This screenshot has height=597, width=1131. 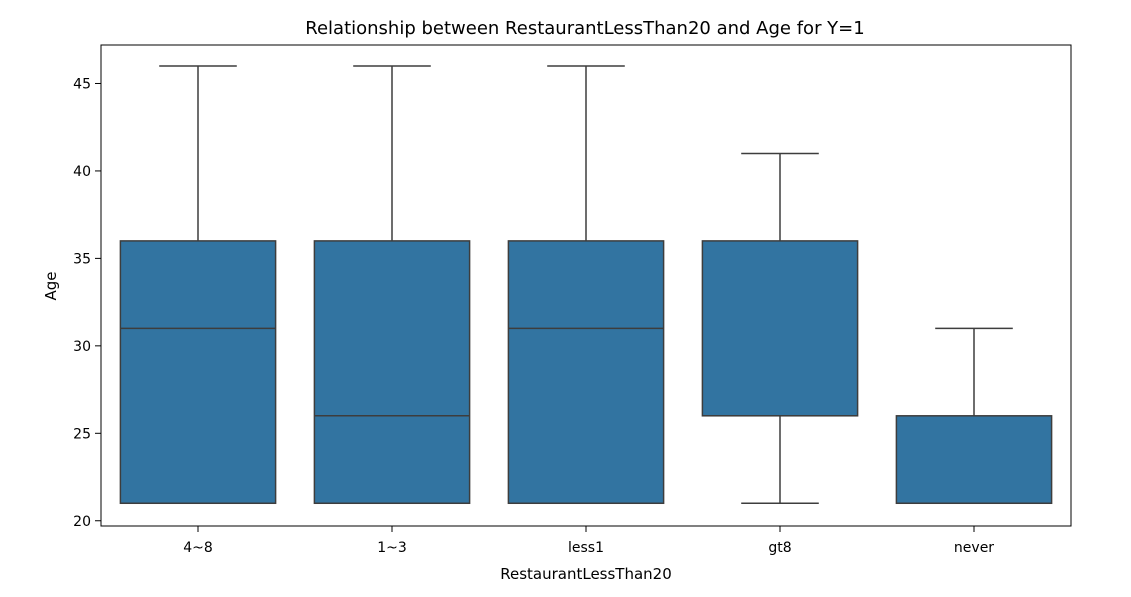 I want to click on box-4~8, so click(x=198, y=285).